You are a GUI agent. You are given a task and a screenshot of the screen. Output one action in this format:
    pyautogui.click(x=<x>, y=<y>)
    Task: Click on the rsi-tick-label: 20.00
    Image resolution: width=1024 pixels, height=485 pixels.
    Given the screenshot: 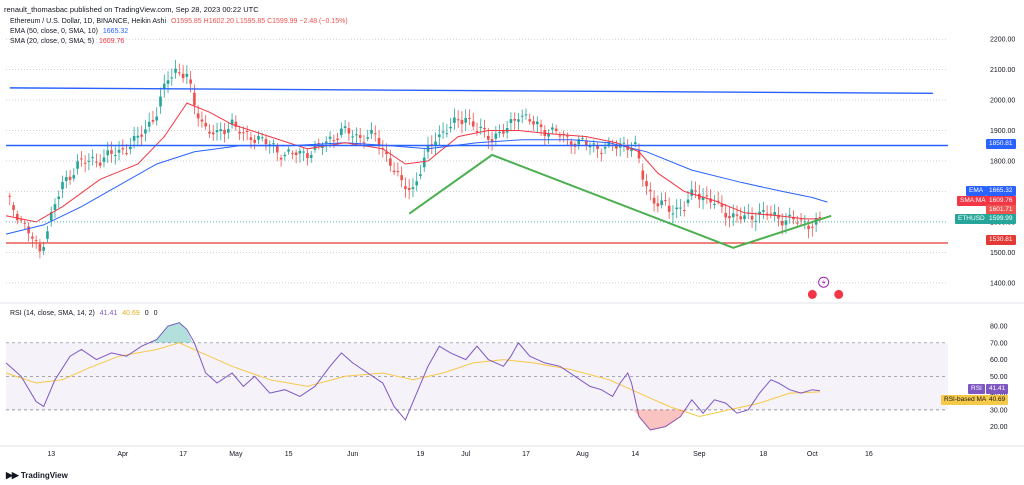 What is the action you would take?
    pyautogui.click(x=999, y=427)
    